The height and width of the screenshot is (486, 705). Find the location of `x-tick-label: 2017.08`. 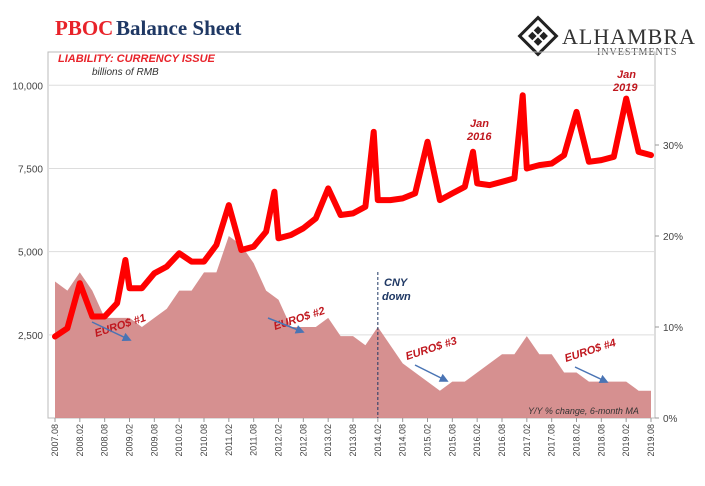

x-tick-label: 2017.08 is located at coordinates (552, 440).